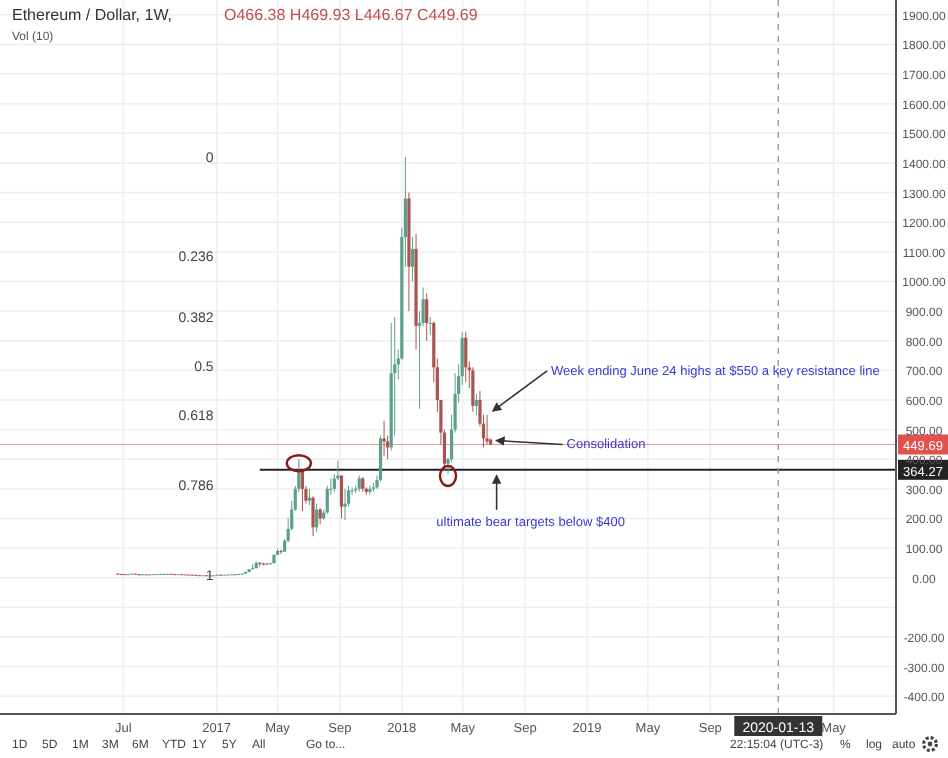 This screenshot has height=758, width=948. Describe the element at coordinates (351, 15) in the screenshot. I see `chart-subtitle: O466.38 H469.93 L446.67 C449.69` at that location.